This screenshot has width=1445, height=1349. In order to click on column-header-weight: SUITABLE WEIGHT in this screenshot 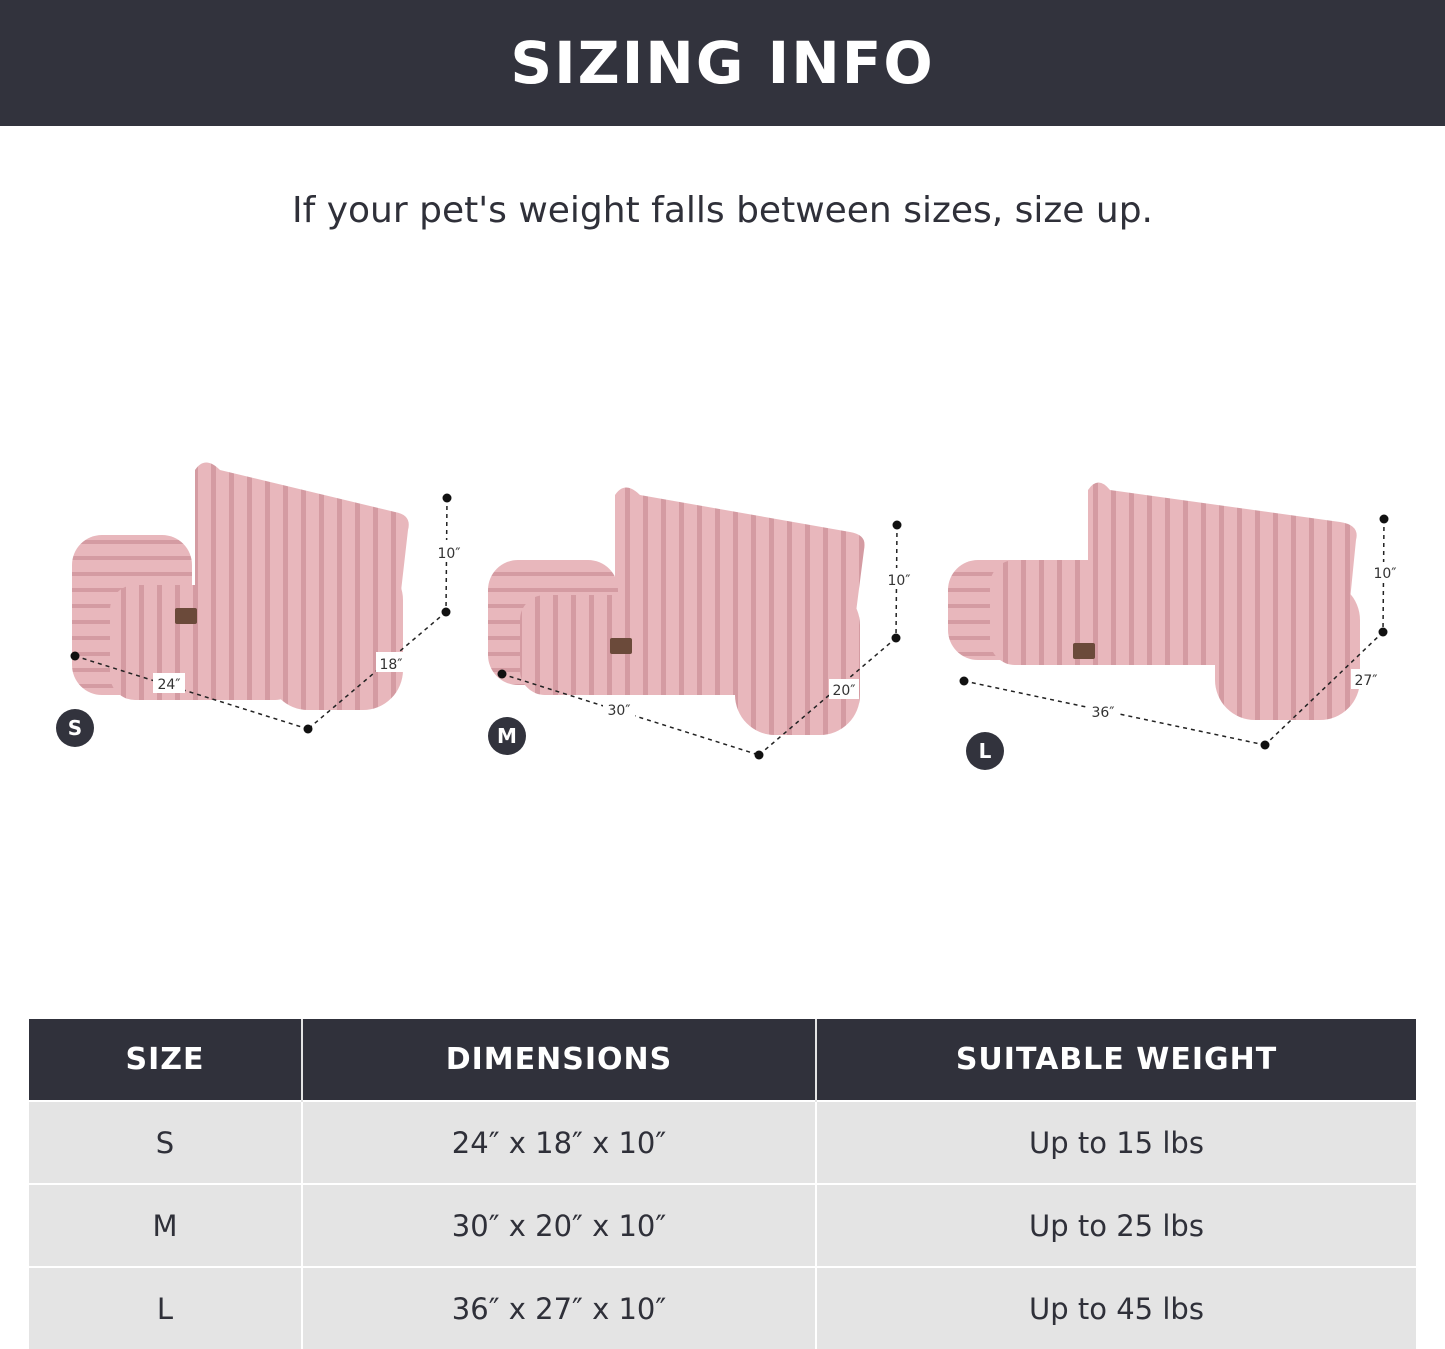, I will do `click(1115, 1060)`.